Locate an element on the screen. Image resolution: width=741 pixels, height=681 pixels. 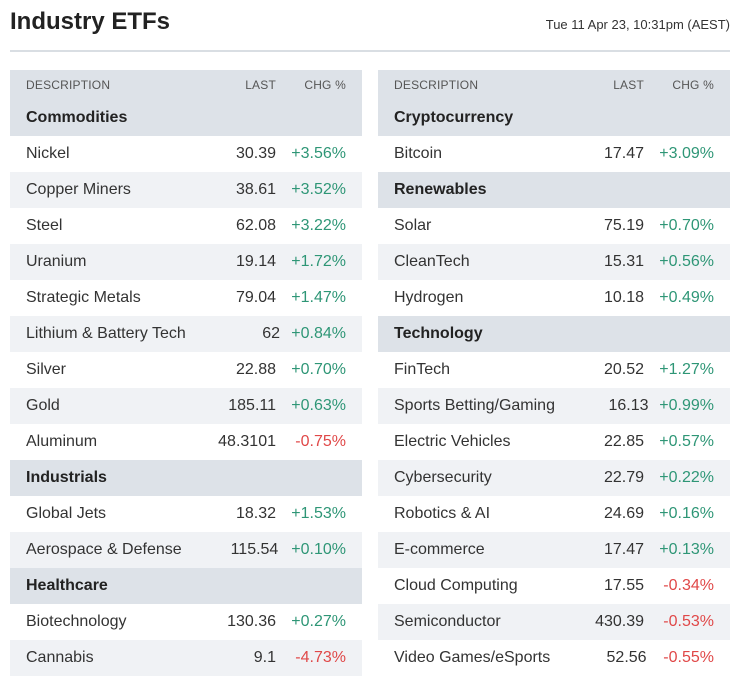
table-row: Biotechnology 130.36 +0.27% is located at coordinates (186, 622).